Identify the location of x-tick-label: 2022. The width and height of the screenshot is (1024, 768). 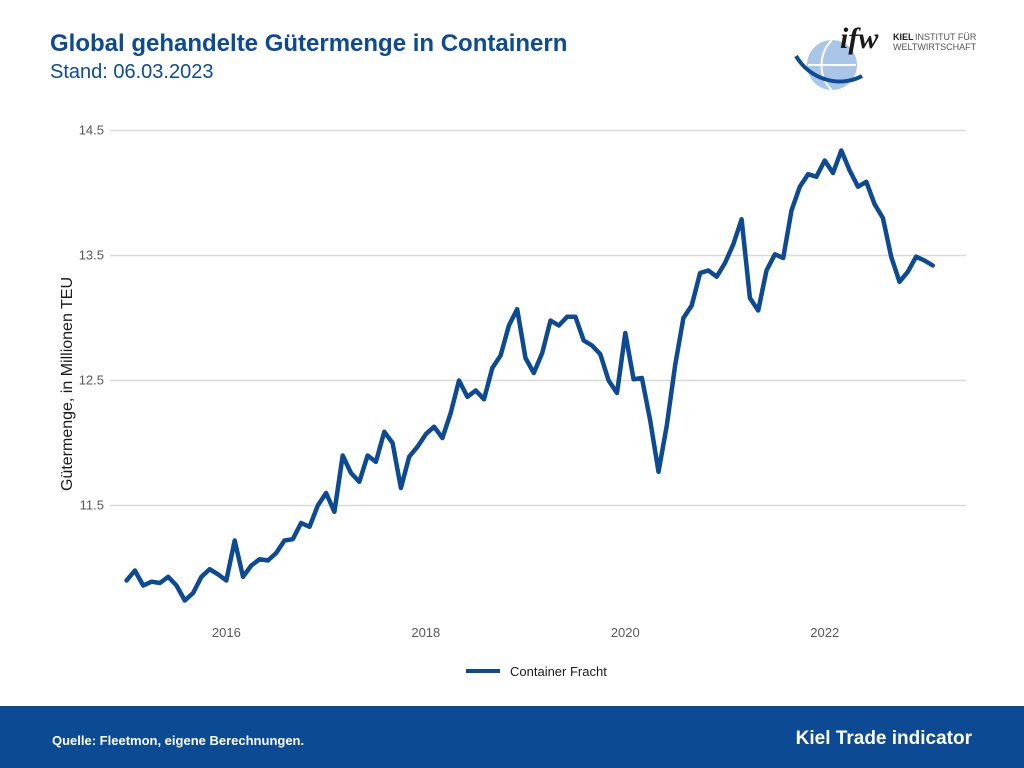
(824, 632).